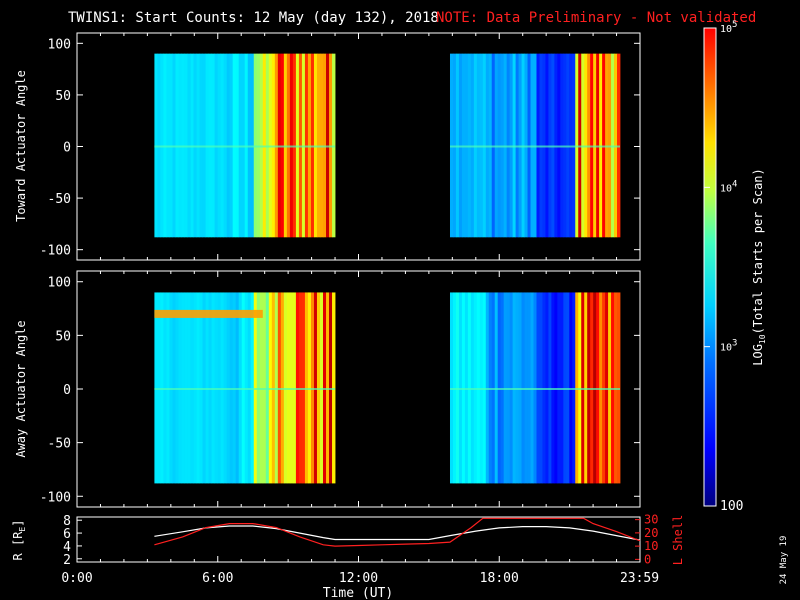 This screenshot has height=600, width=800. I want to click on r-distance-line, so click(397, 533).